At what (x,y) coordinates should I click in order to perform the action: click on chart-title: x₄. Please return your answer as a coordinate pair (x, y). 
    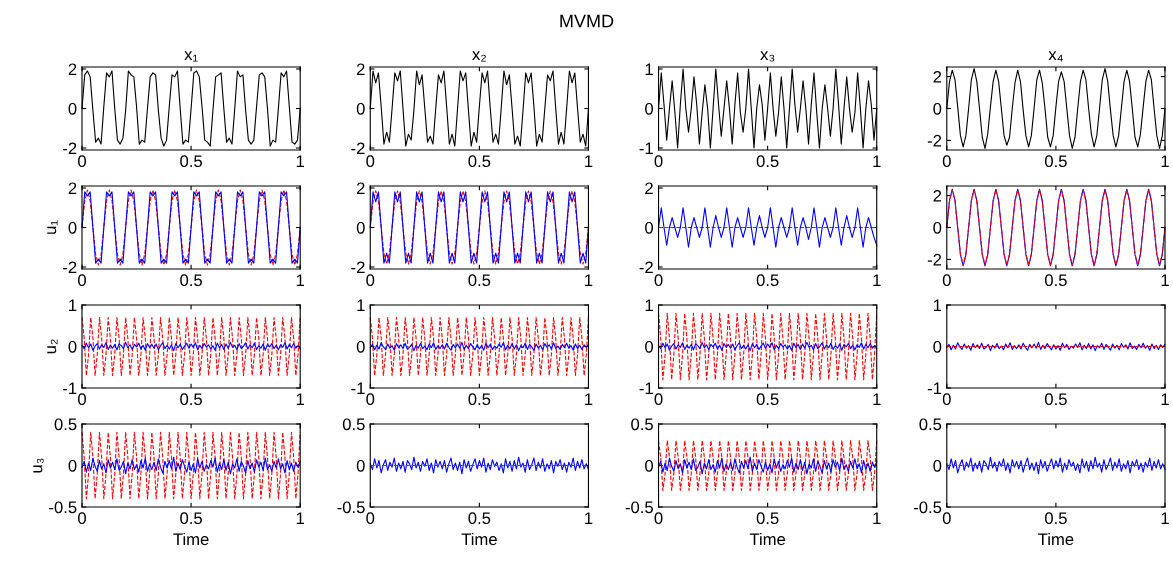
    Looking at the image, I should click on (1055, 56).